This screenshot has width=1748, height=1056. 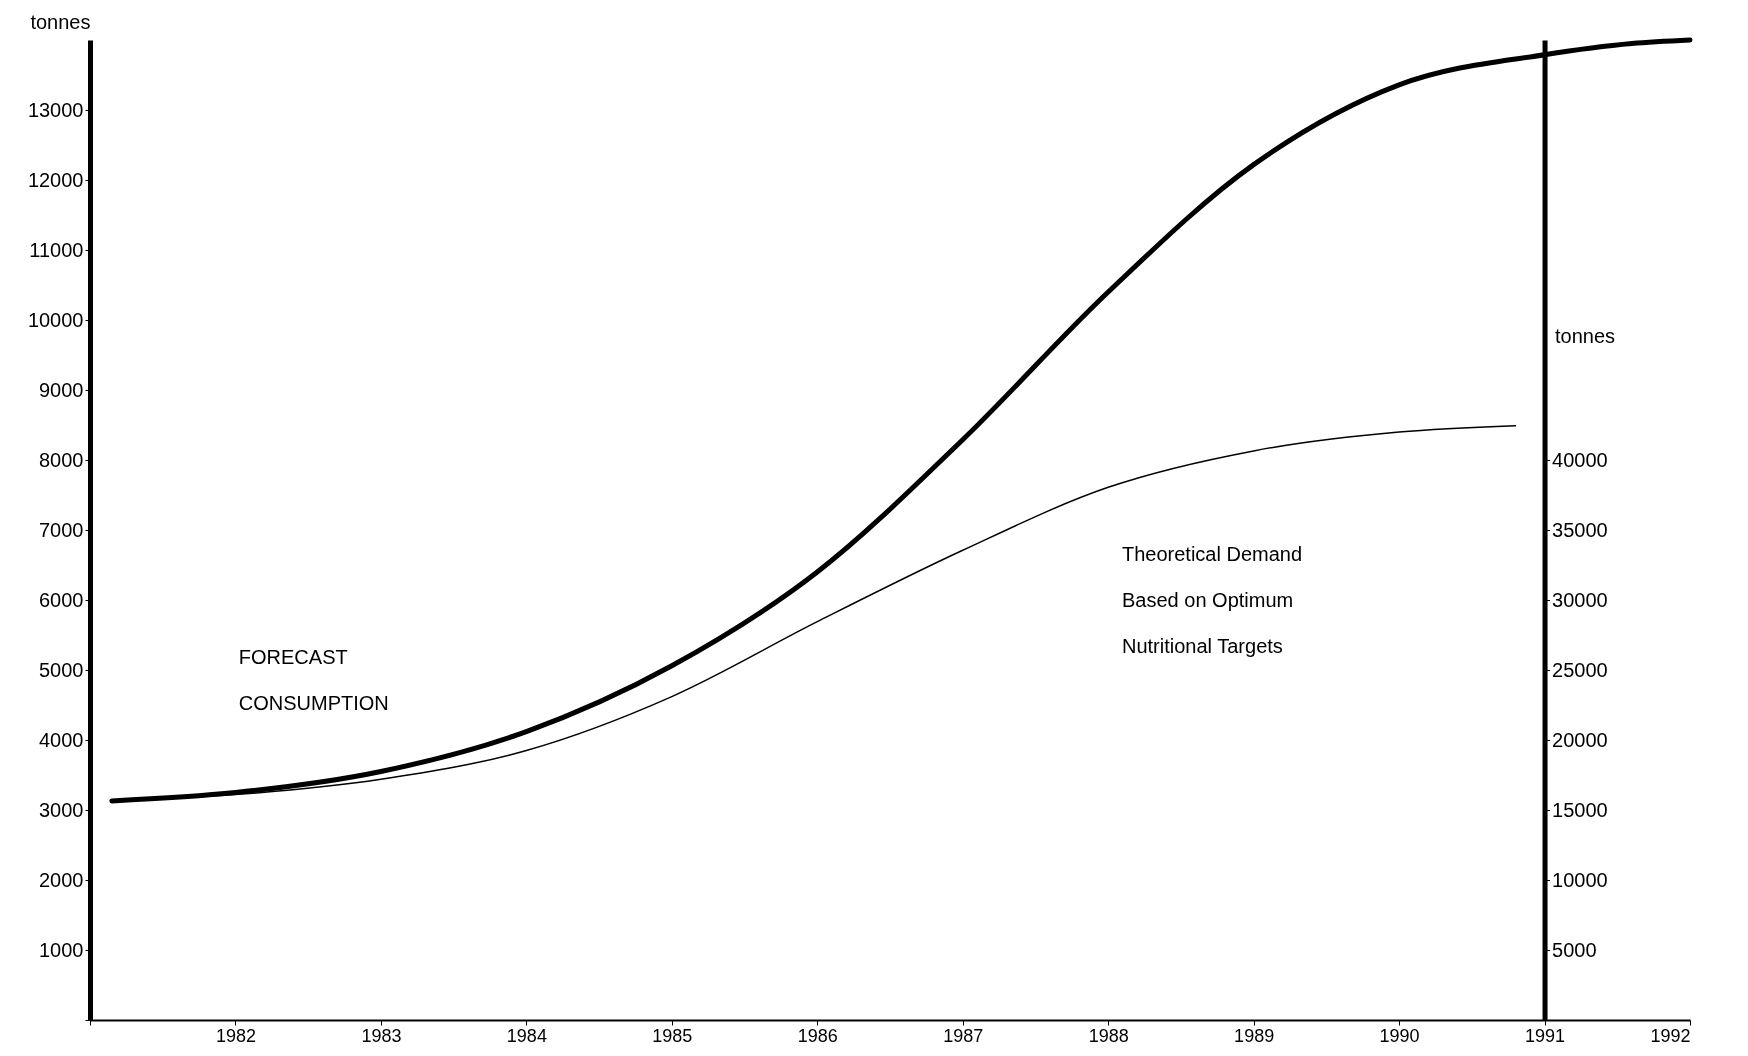 What do you see at coordinates (1585, 335) in the screenshot?
I see `y2-axis-title: tonnes` at bounding box center [1585, 335].